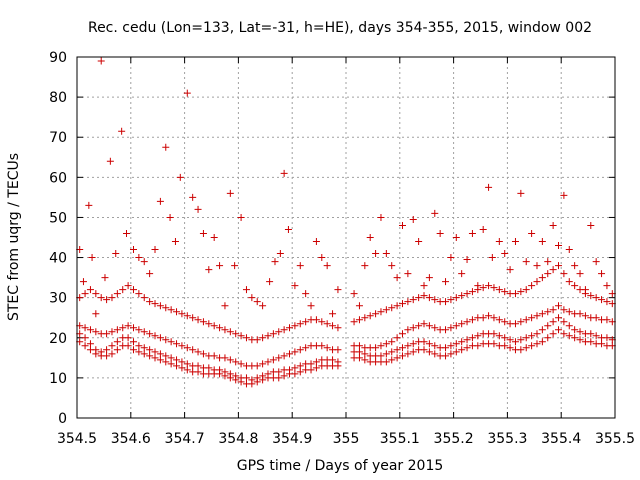 This screenshot has height=480, width=640. I want to click on x-tick-label: 355.4, so click(561, 439).